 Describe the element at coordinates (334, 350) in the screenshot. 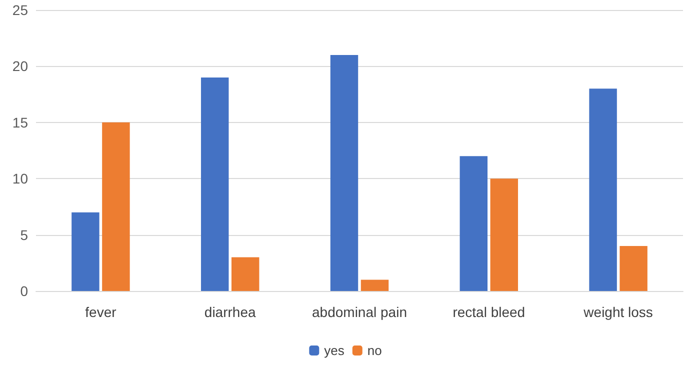

I see `legend-label: yes` at that location.